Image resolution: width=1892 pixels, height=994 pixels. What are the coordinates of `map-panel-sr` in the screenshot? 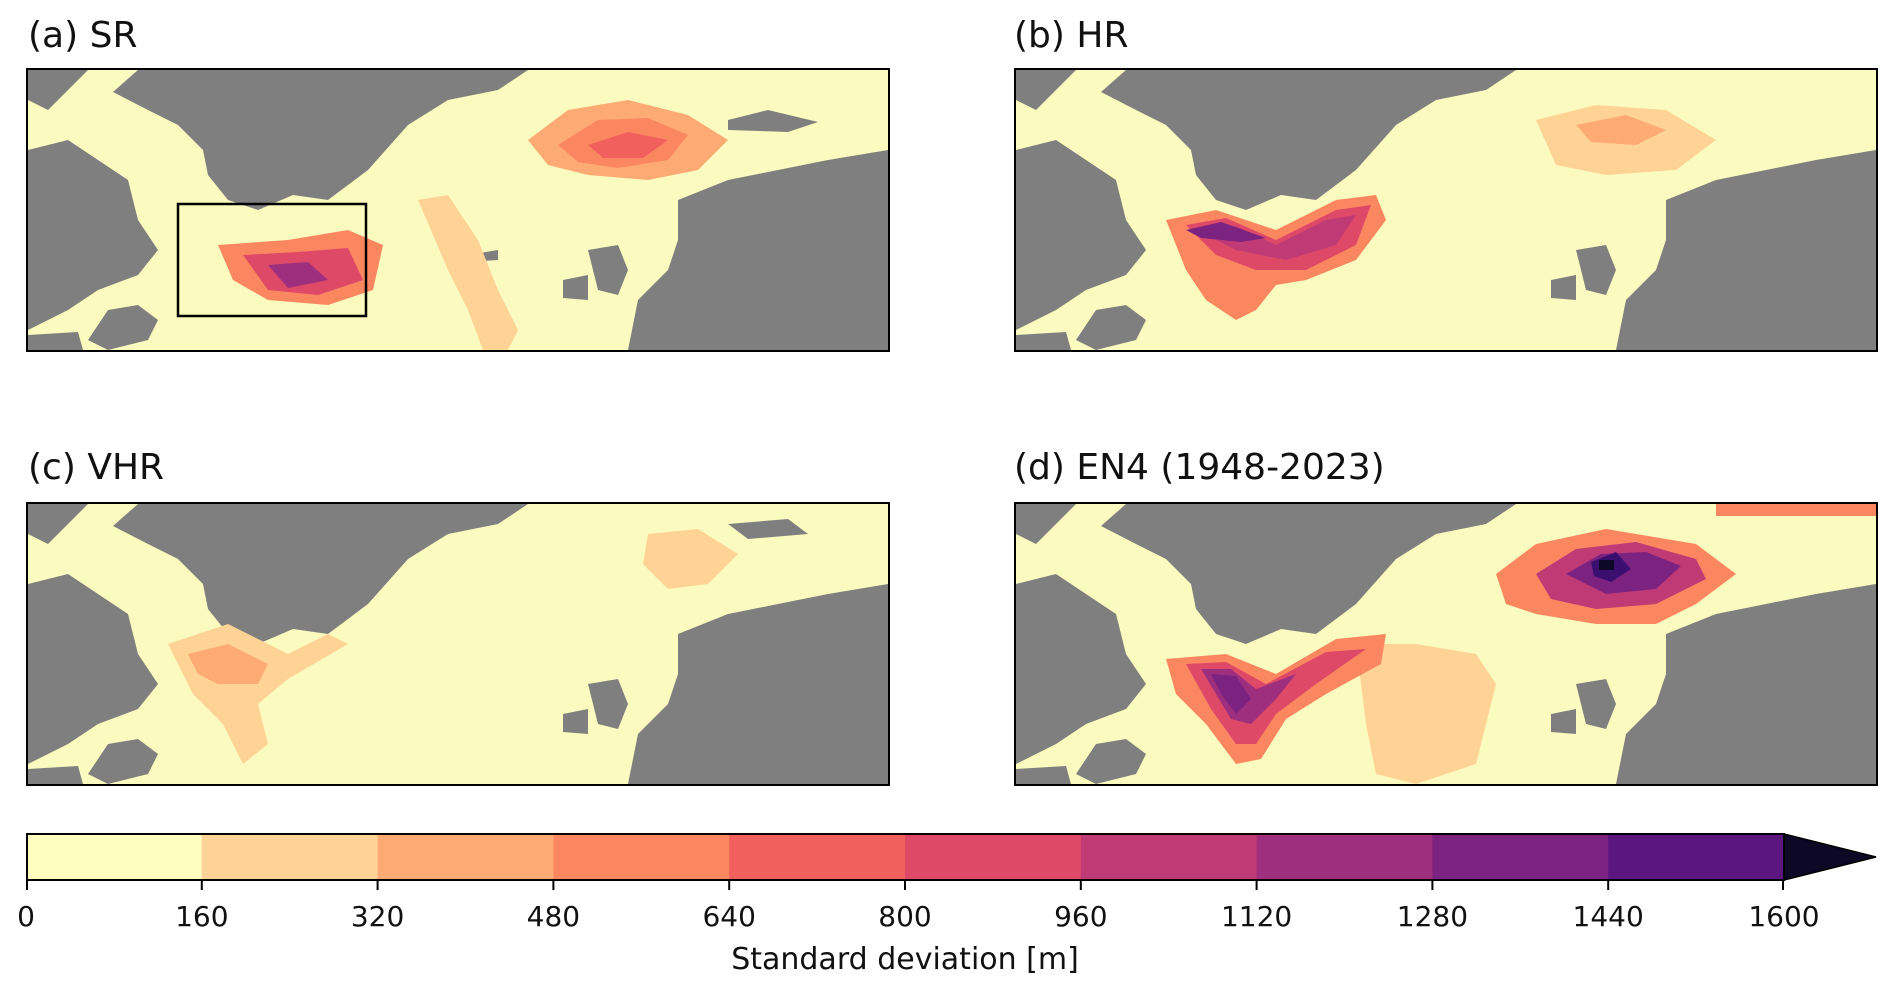 It's located at (458, 210).